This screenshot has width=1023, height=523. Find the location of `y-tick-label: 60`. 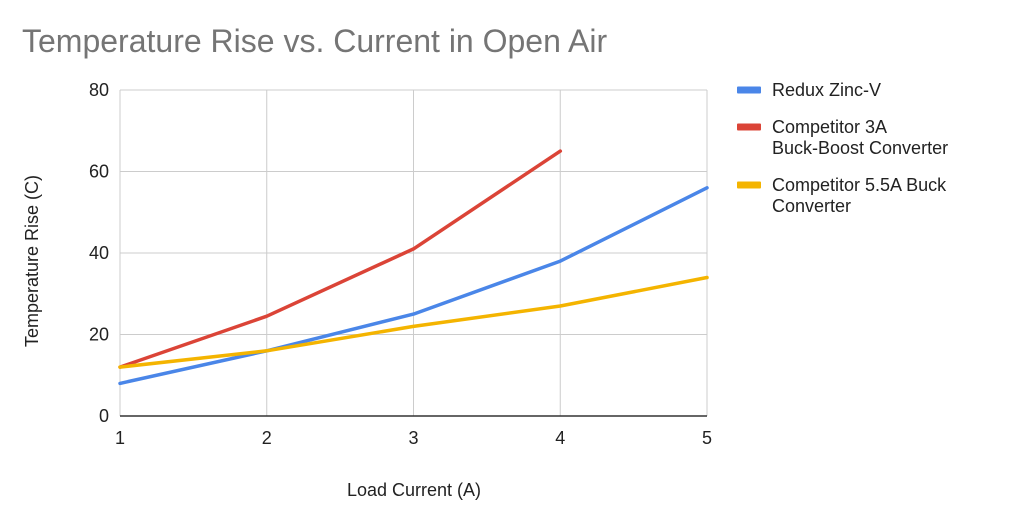

y-tick-label: 60 is located at coordinates (99, 172).